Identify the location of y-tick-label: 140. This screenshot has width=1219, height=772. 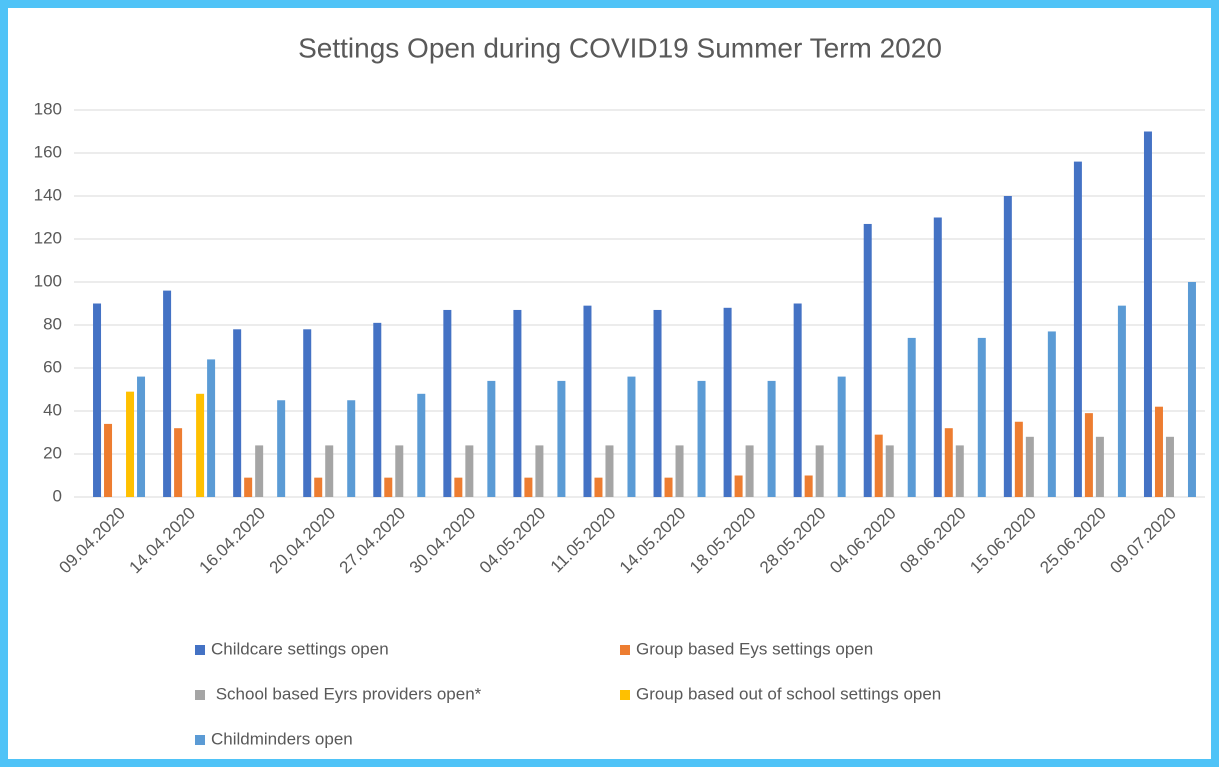
(48, 194).